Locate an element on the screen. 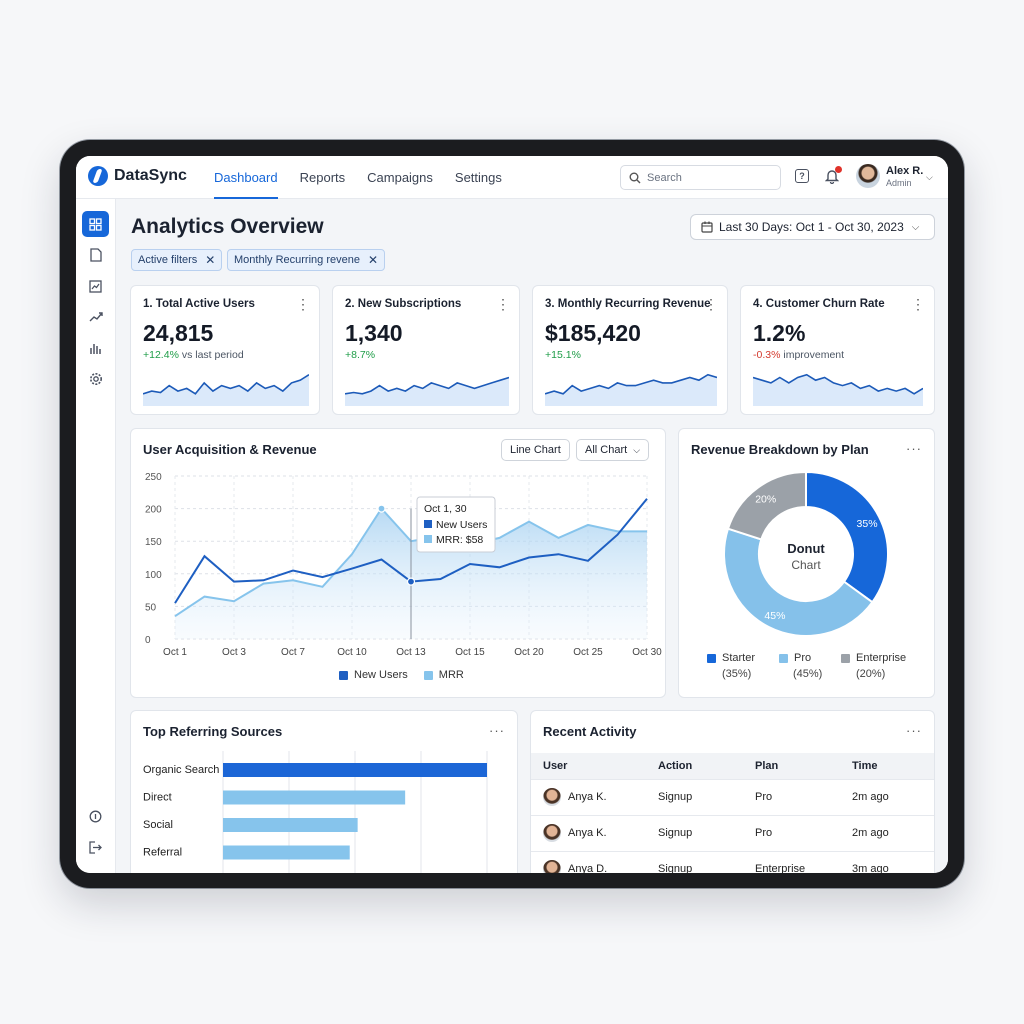 This screenshot has width=1024, height=1024. tooltip-date: Oct 1, 30 is located at coordinates (445, 509).